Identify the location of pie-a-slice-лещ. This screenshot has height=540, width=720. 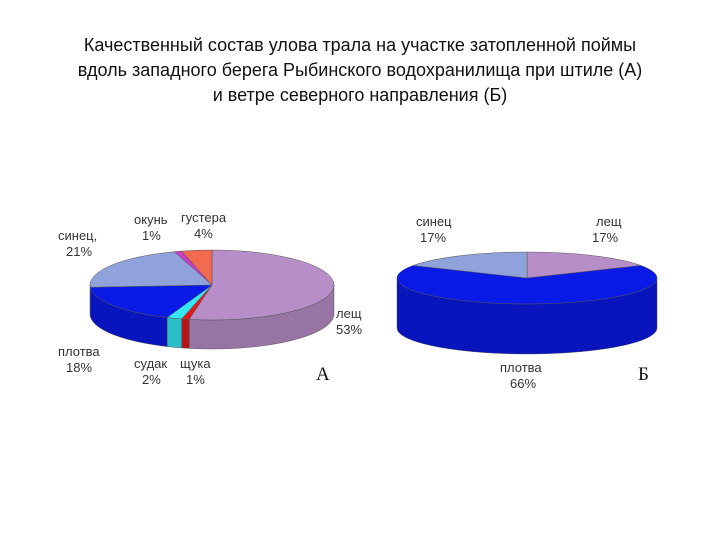
(261, 285).